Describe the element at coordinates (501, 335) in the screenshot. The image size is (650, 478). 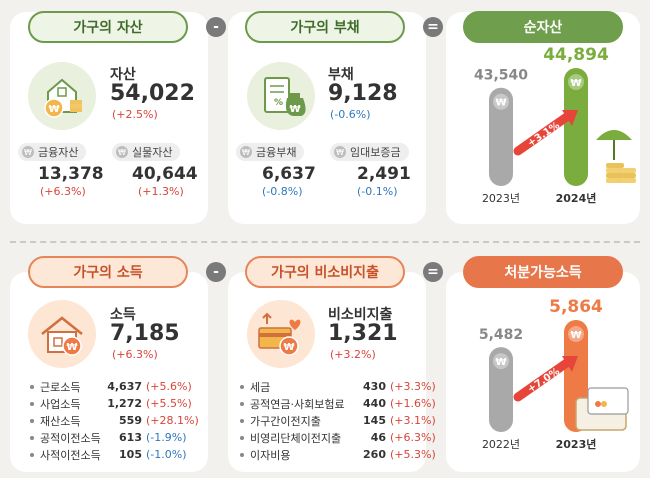
I see `bar-value-label: 5,482` at that location.